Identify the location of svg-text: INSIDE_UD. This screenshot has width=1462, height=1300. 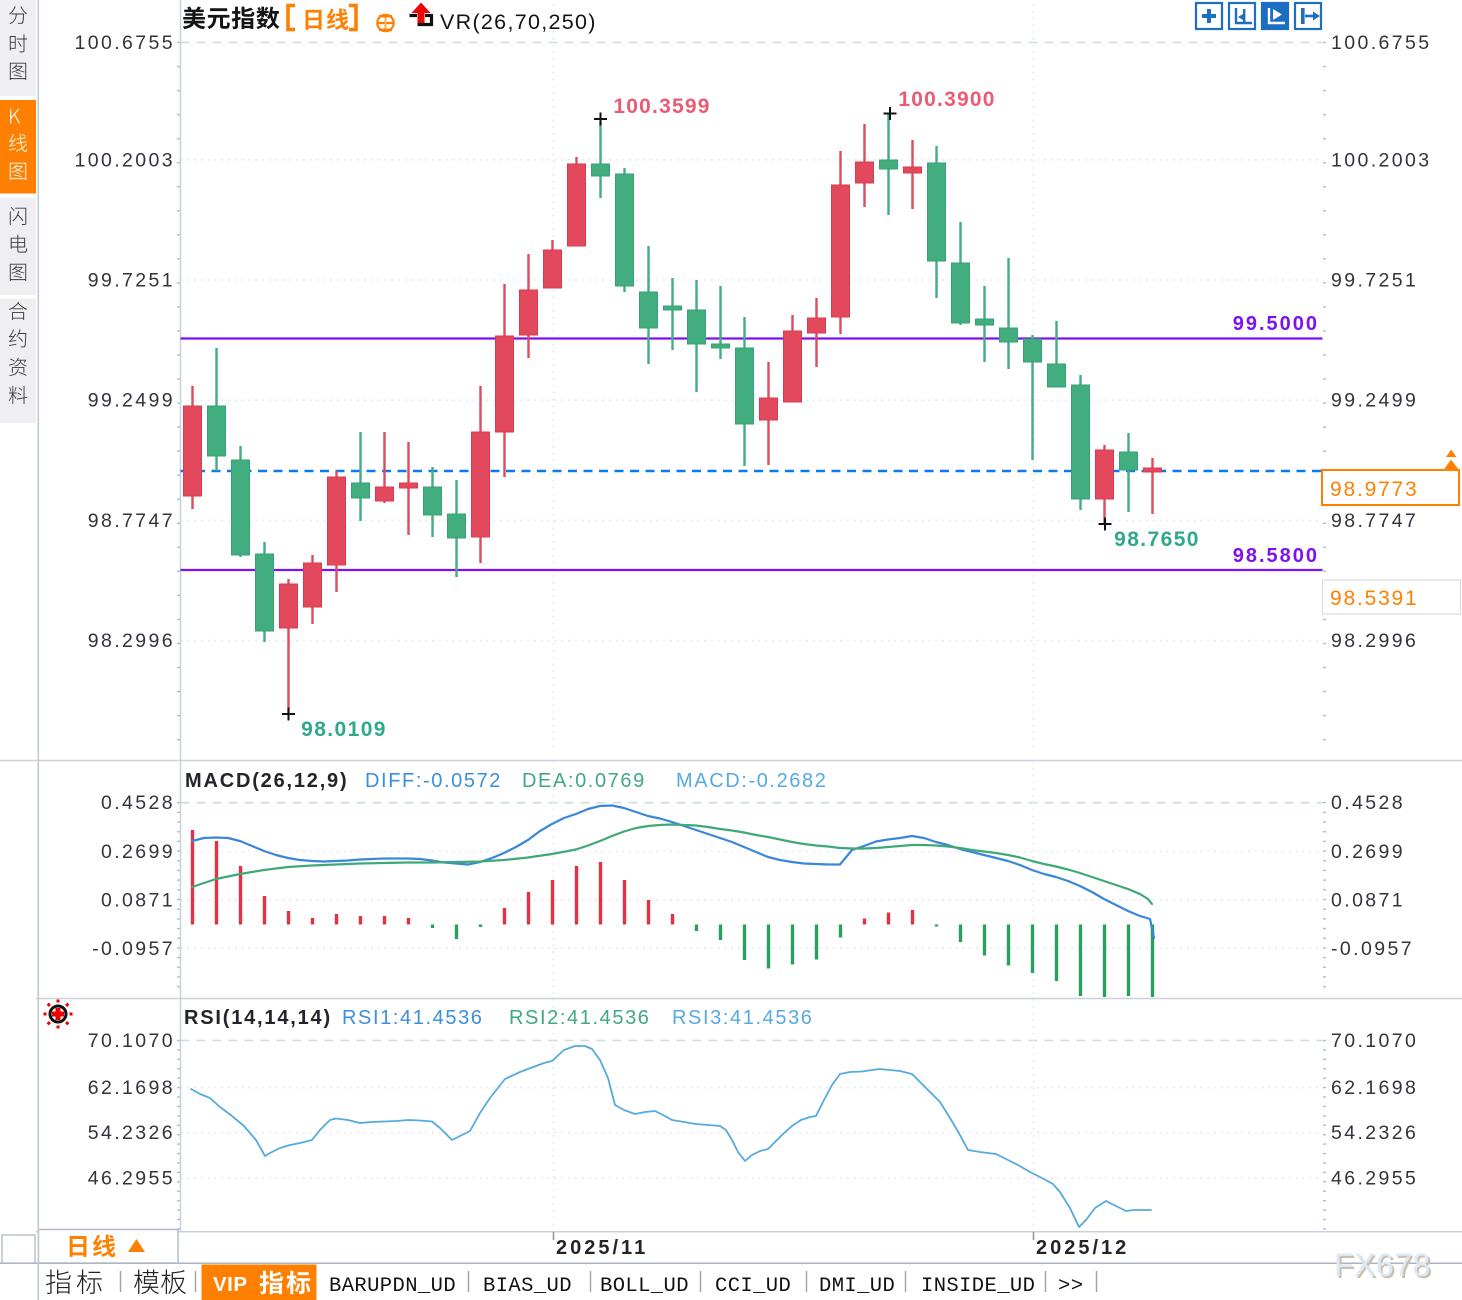
(978, 1286).